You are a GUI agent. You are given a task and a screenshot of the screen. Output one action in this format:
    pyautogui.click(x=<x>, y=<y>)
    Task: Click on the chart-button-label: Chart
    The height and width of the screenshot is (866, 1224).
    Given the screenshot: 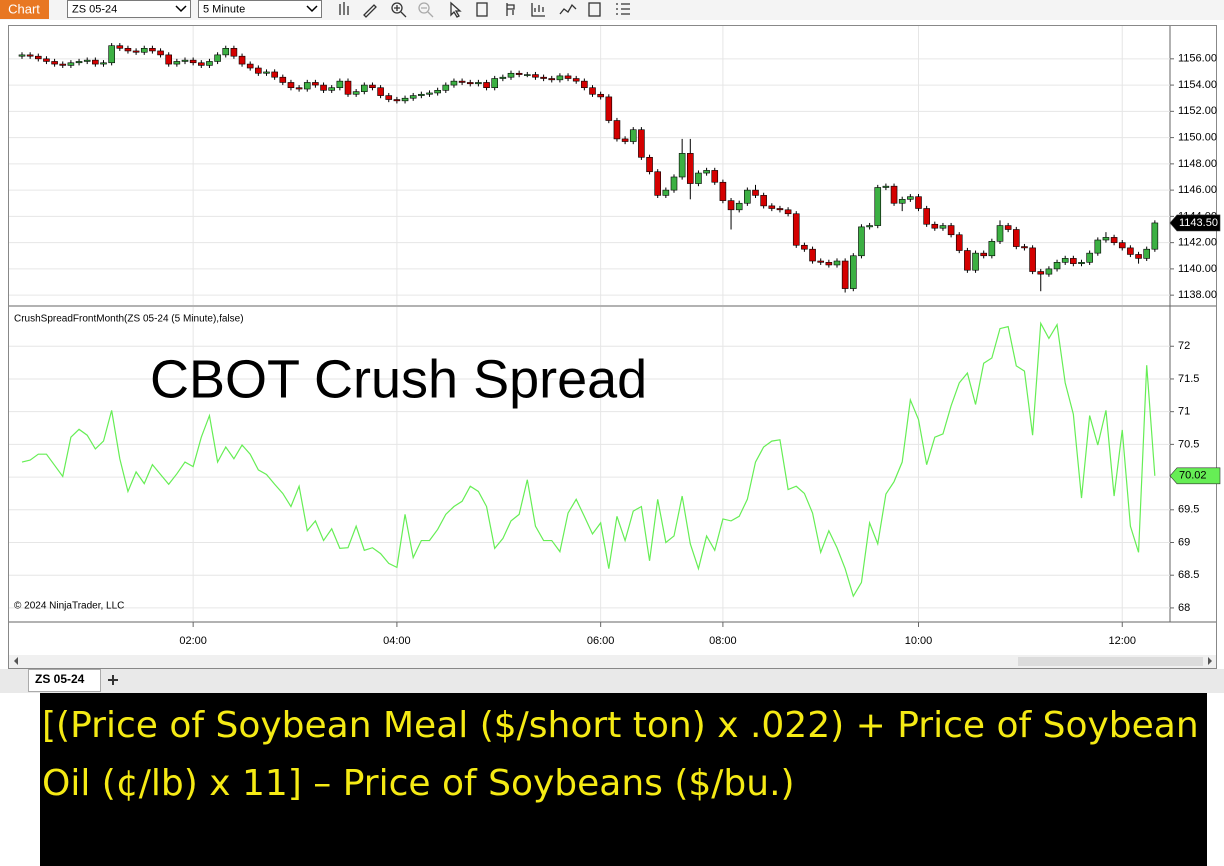 What is the action you would take?
    pyautogui.click(x=24, y=8)
    